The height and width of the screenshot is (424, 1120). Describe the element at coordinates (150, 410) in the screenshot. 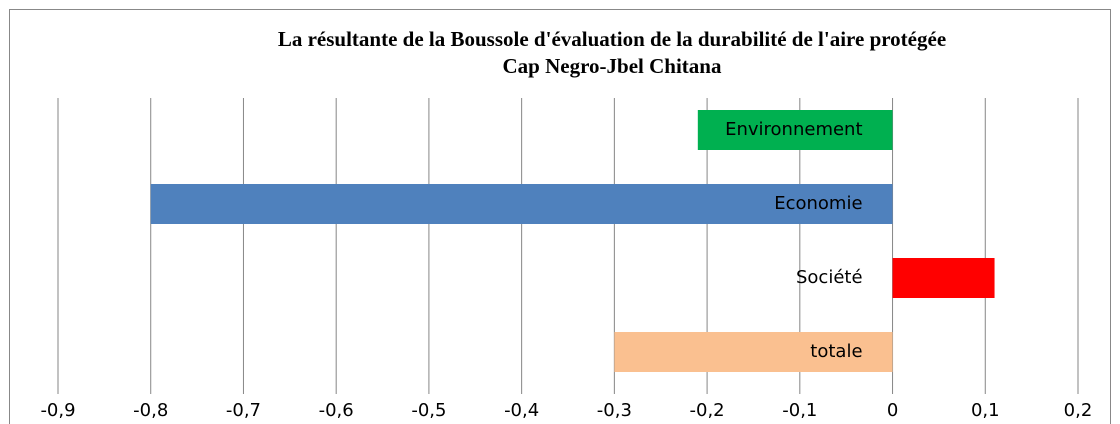

I see `x-tick-label: -0,8` at that location.